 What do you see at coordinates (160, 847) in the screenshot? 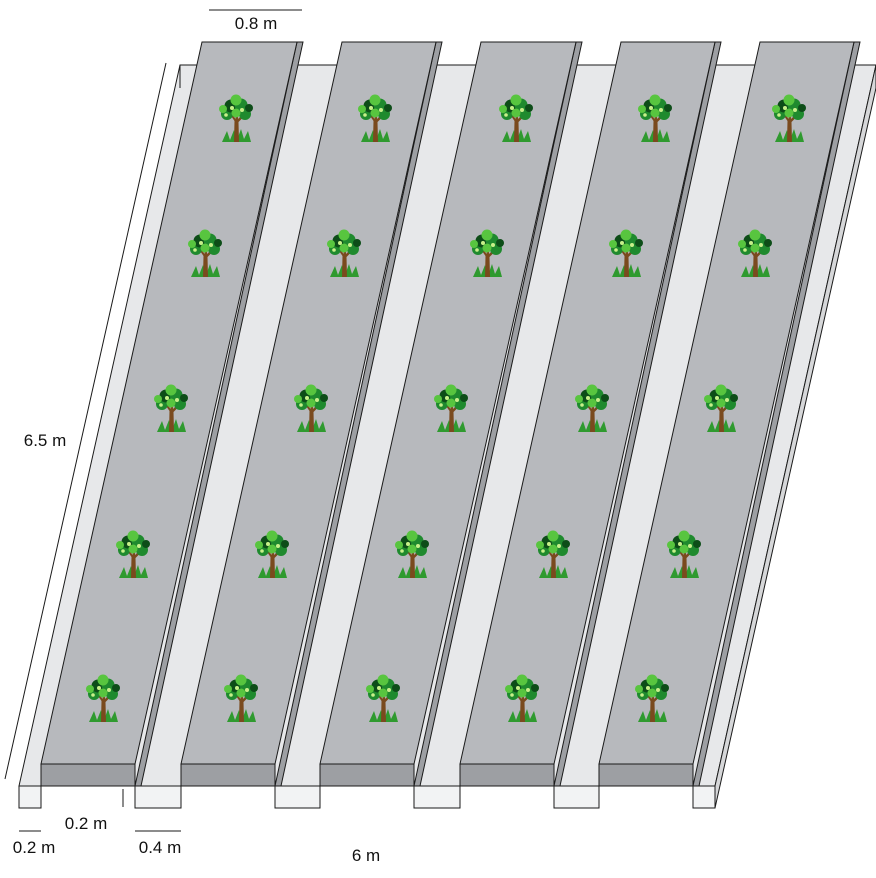
I see `gap-width-label: 0.4 m` at bounding box center [160, 847].